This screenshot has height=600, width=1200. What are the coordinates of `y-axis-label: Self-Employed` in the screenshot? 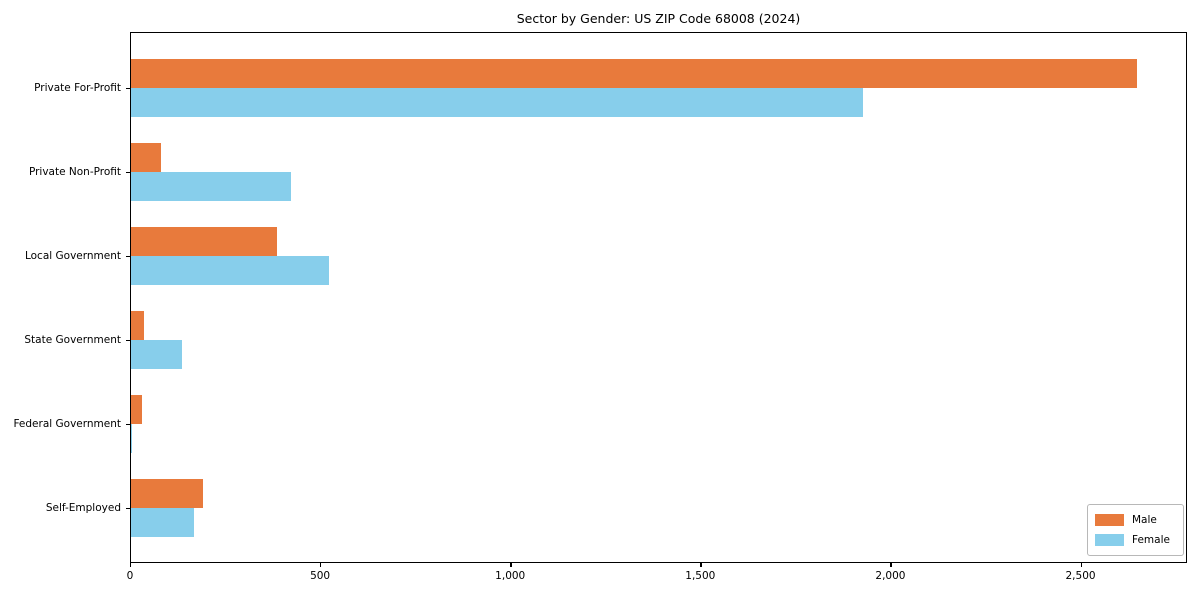 It's located at (83, 508).